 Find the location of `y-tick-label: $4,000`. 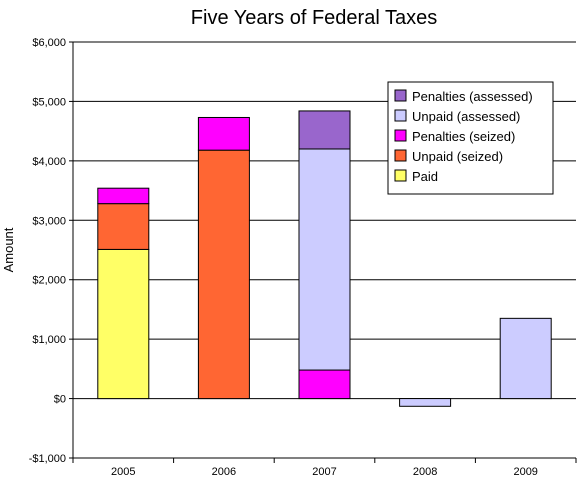

y-tick-label: $4,000 is located at coordinates (49, 162).